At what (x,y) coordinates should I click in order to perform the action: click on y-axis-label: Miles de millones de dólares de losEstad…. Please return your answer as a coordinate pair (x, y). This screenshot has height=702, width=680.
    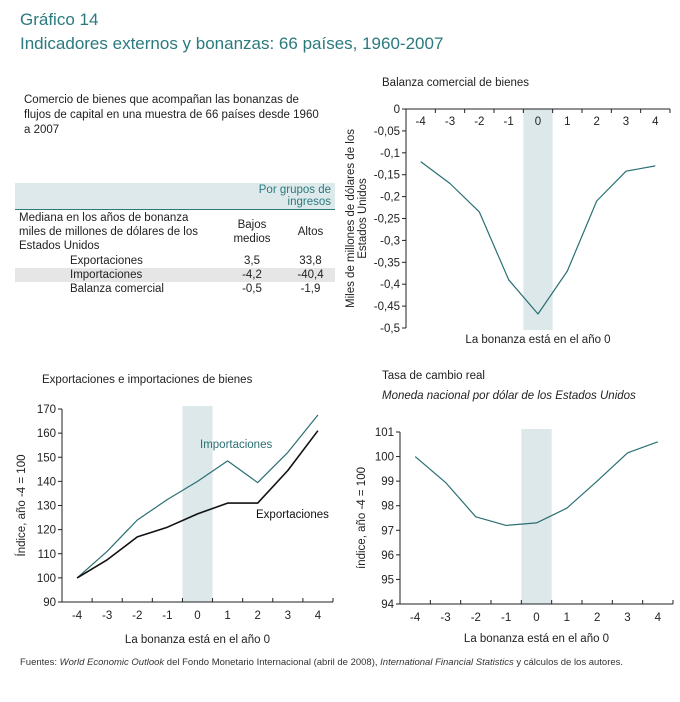
    Looking at the image, I should click on (357, 218).